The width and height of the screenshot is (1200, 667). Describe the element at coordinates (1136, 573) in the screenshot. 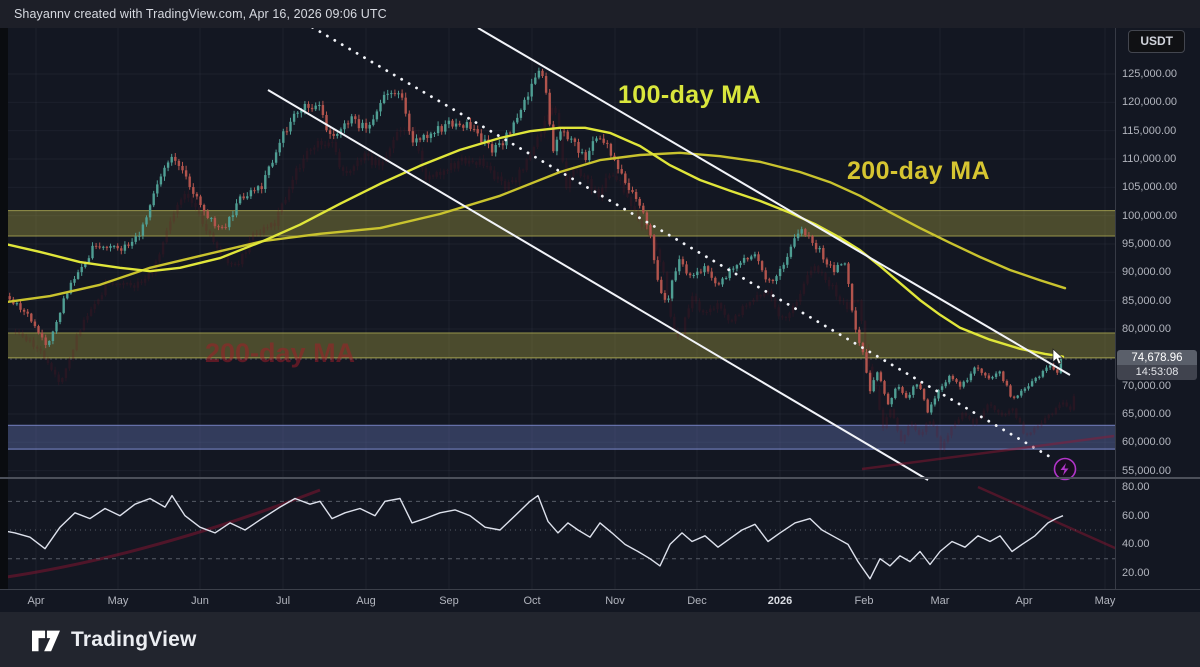

I see `rsi-axis-label: 20.00` at that location.